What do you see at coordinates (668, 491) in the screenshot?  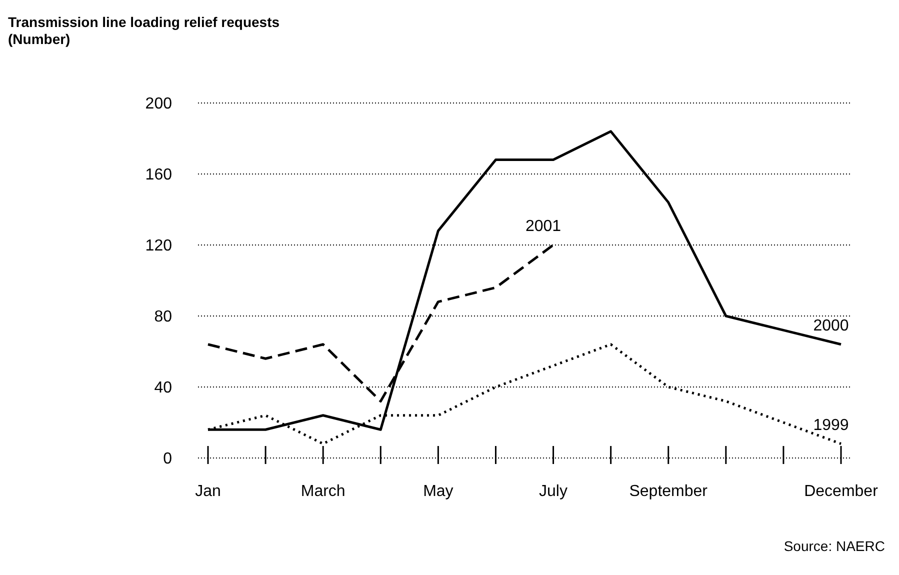 I see `x-tick-label: September` at bounding box center [668, 491].